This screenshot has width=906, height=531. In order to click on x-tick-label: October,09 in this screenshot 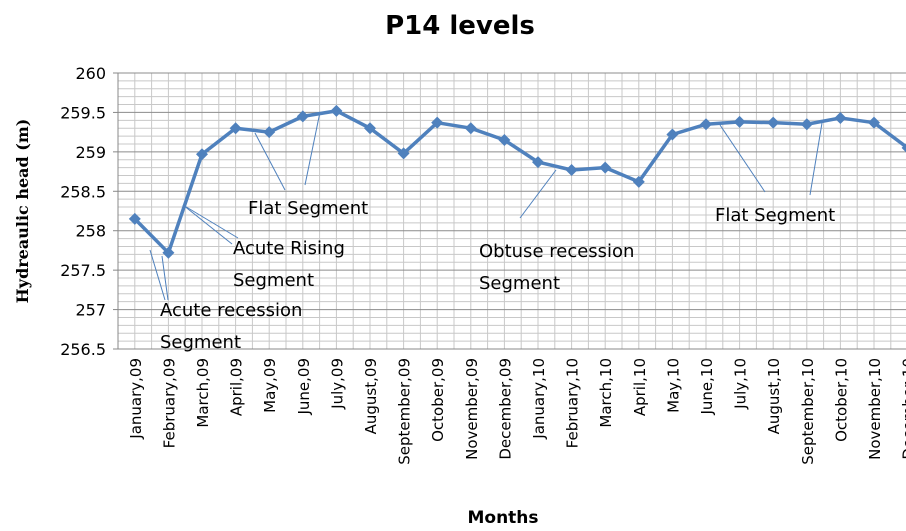, I will do `click(438, 400)`.